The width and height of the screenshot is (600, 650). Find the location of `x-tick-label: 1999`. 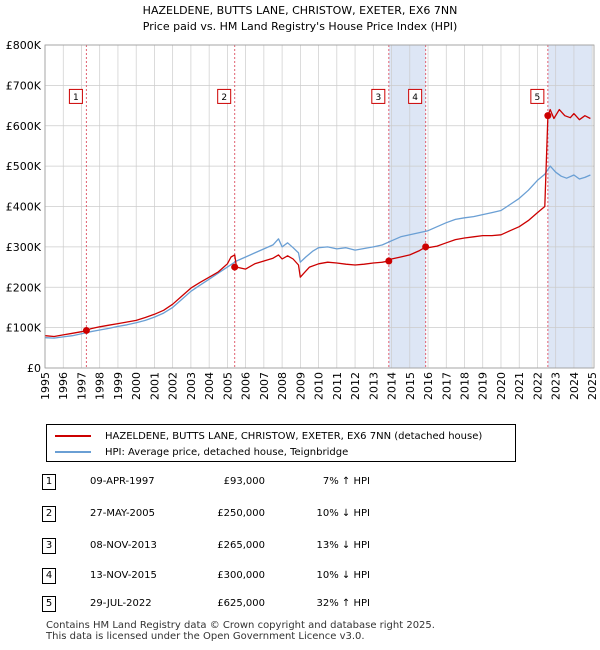

x-tick-label: 1999 is located at coordinates (118, 386).